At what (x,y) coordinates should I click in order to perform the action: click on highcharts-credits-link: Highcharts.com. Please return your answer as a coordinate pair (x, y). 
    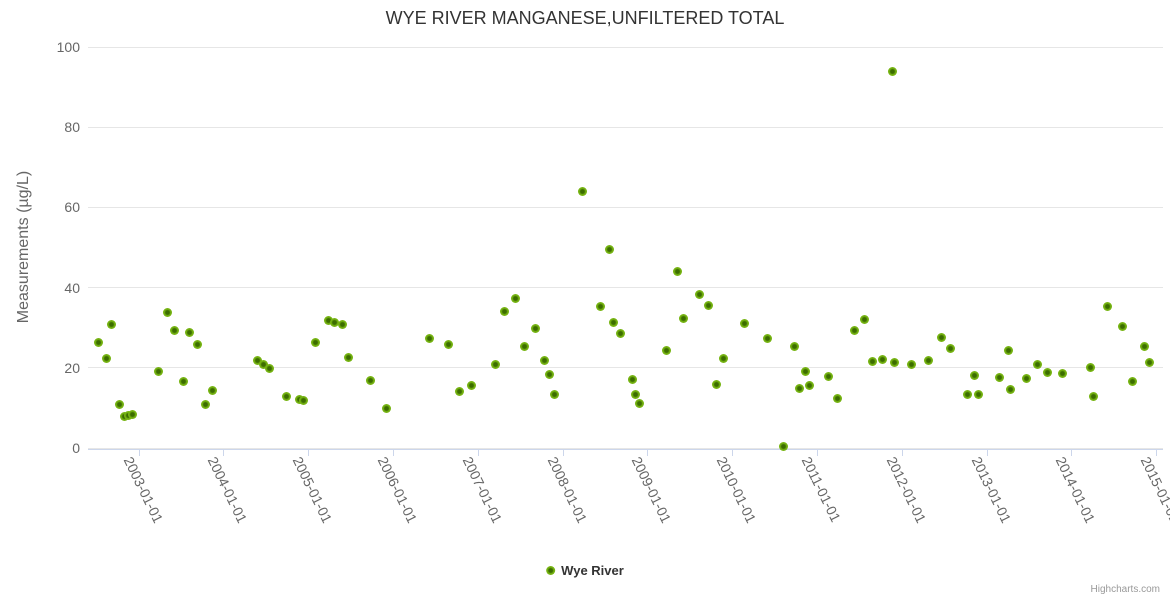
    Looking at the image, I should click on (1125, 589).